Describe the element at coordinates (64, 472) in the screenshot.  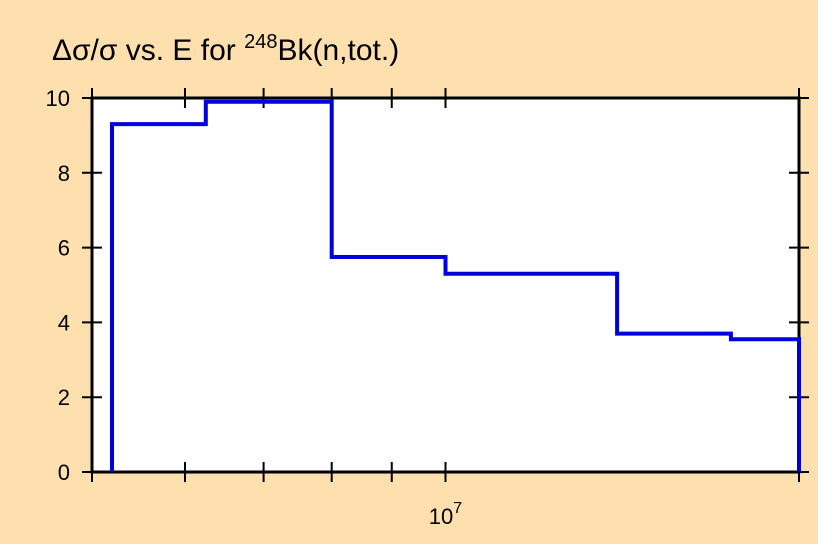
I see `y-tick-label: 0` at that location.